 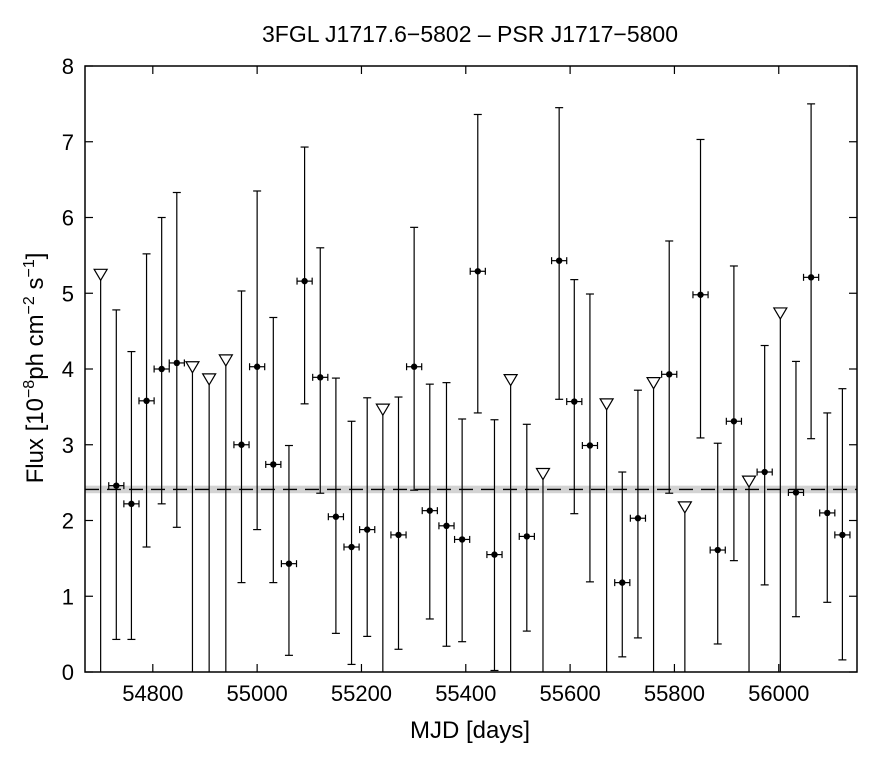 I want to click on y-tick-label: 3, so click(x=68, y=445).